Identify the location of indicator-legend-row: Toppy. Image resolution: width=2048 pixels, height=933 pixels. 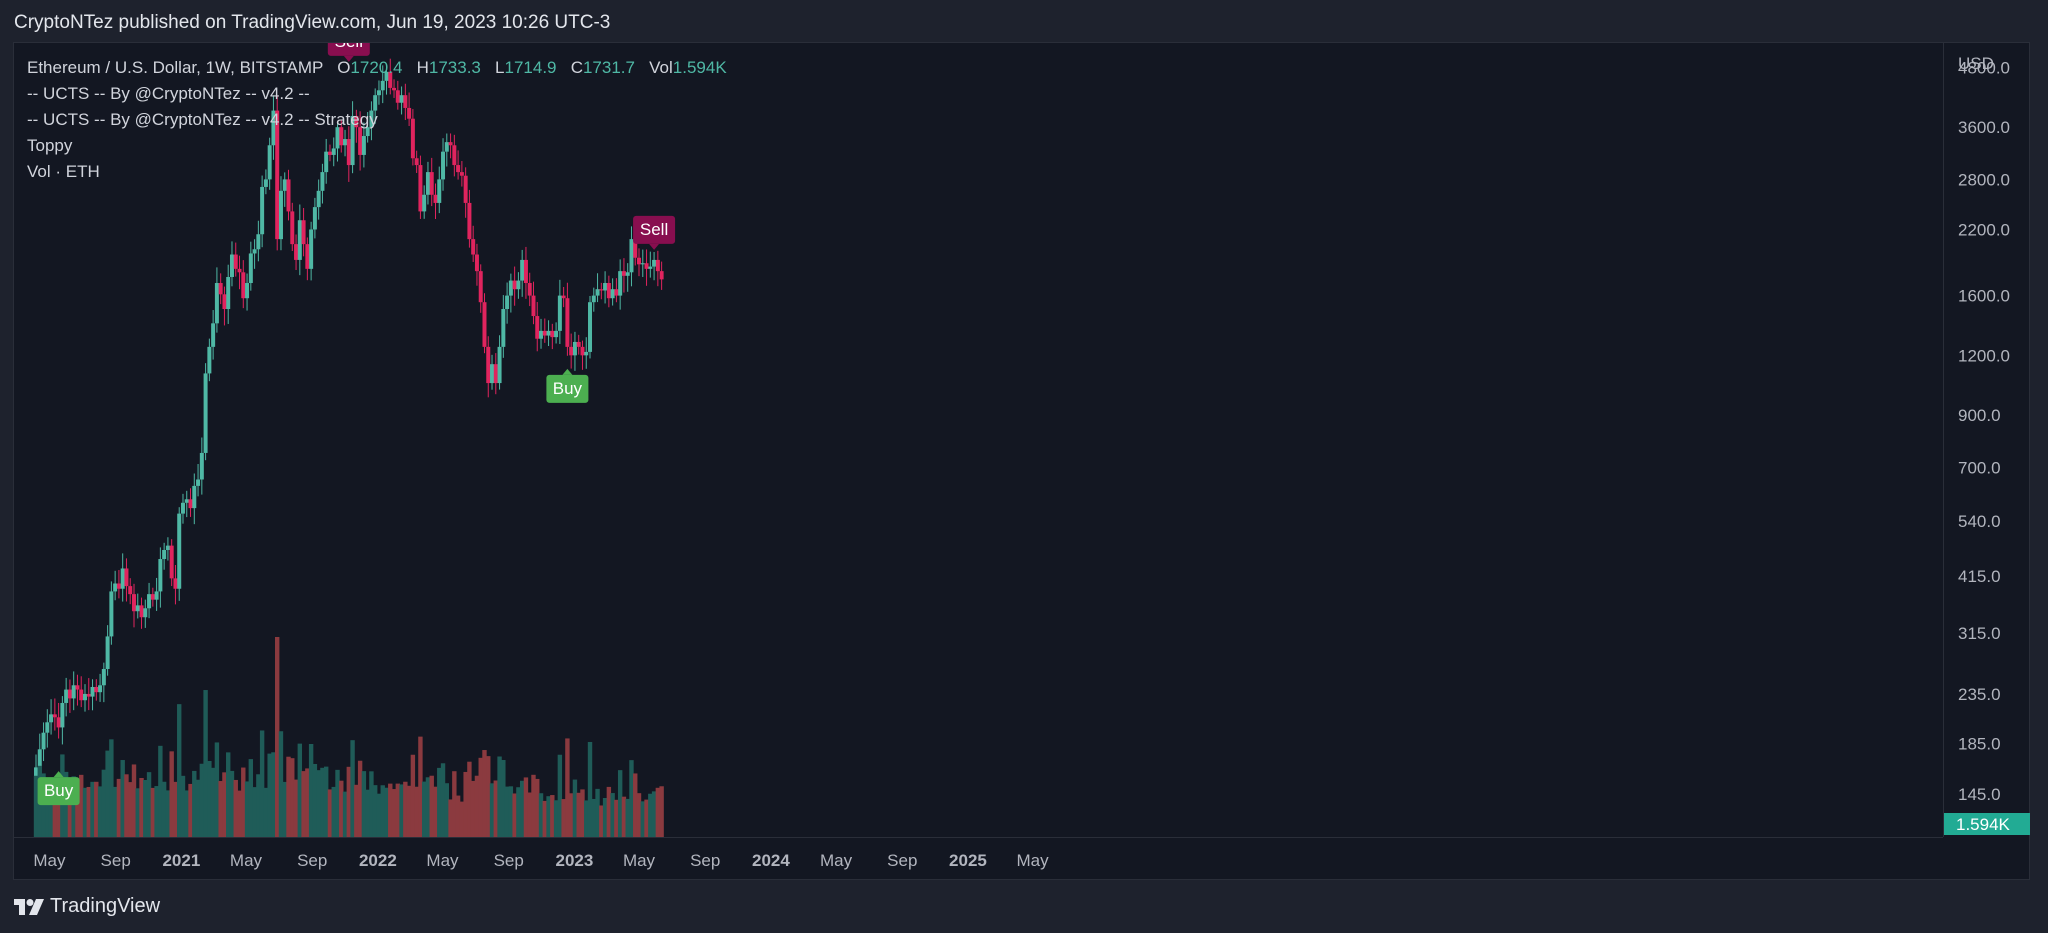
(50, 145).